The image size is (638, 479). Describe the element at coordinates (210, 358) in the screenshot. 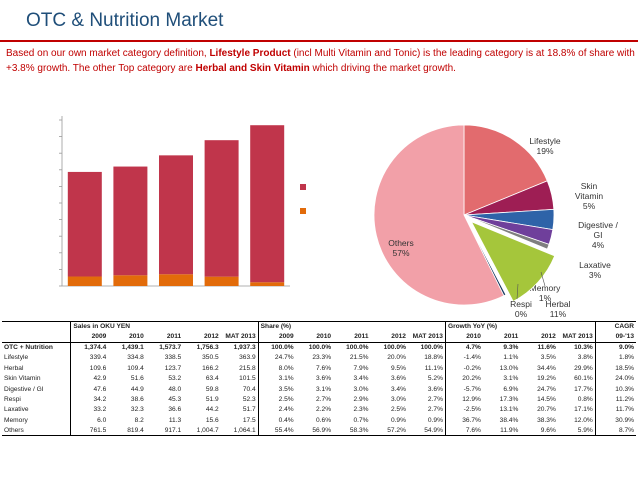

I see `table-cell: 350.5` at that location.